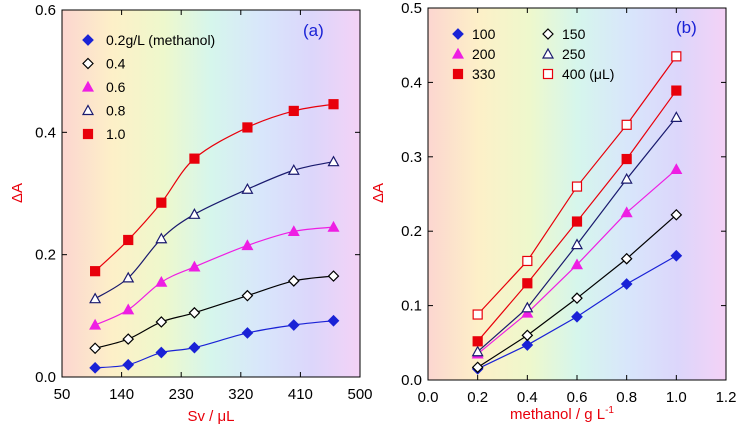 The height and width of the screenshot is (430, 740). What do you see at coordinates (726, 397) in the screenshot?
I see `chart-b-x-tick-label: 1.2` at bounding box center [726, 397].